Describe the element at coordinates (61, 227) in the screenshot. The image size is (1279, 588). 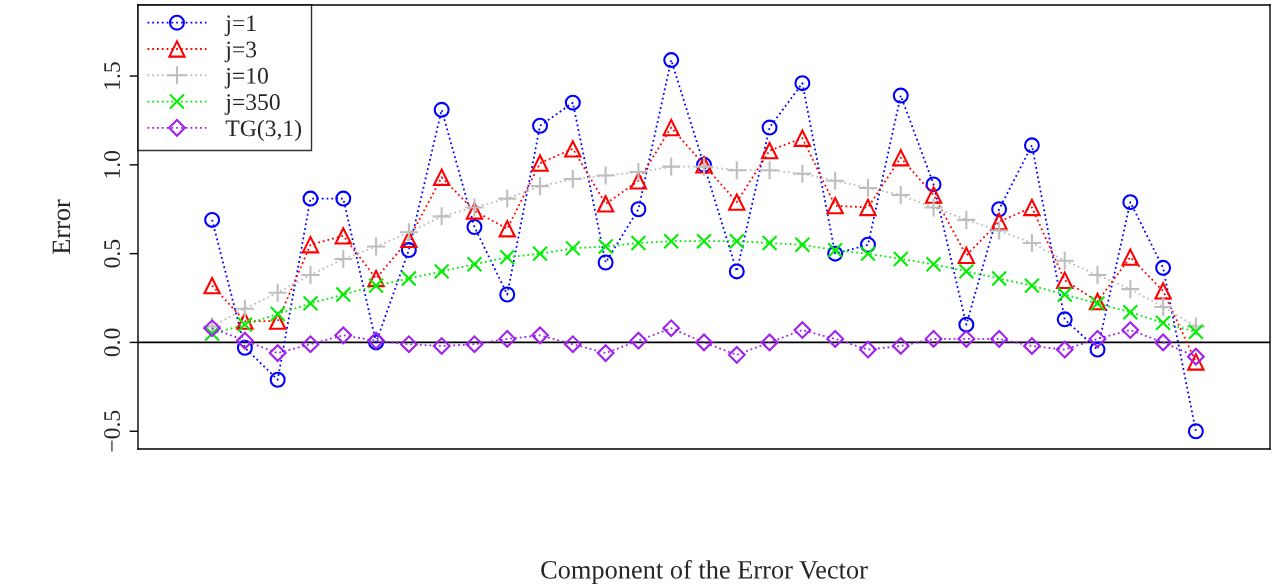
I see `y-axis-title: Error` at that location.